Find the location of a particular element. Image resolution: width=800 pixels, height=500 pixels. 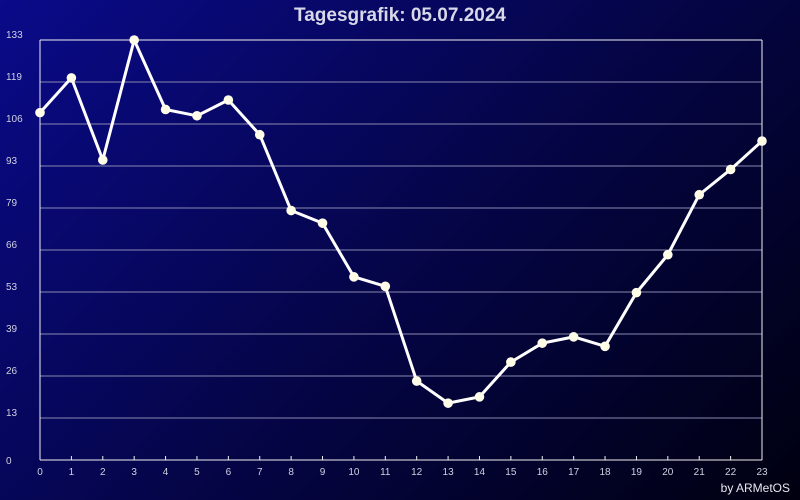

chart-title: Tagesgrafik: 05.07.2024 is located at coordinates (400, 15).